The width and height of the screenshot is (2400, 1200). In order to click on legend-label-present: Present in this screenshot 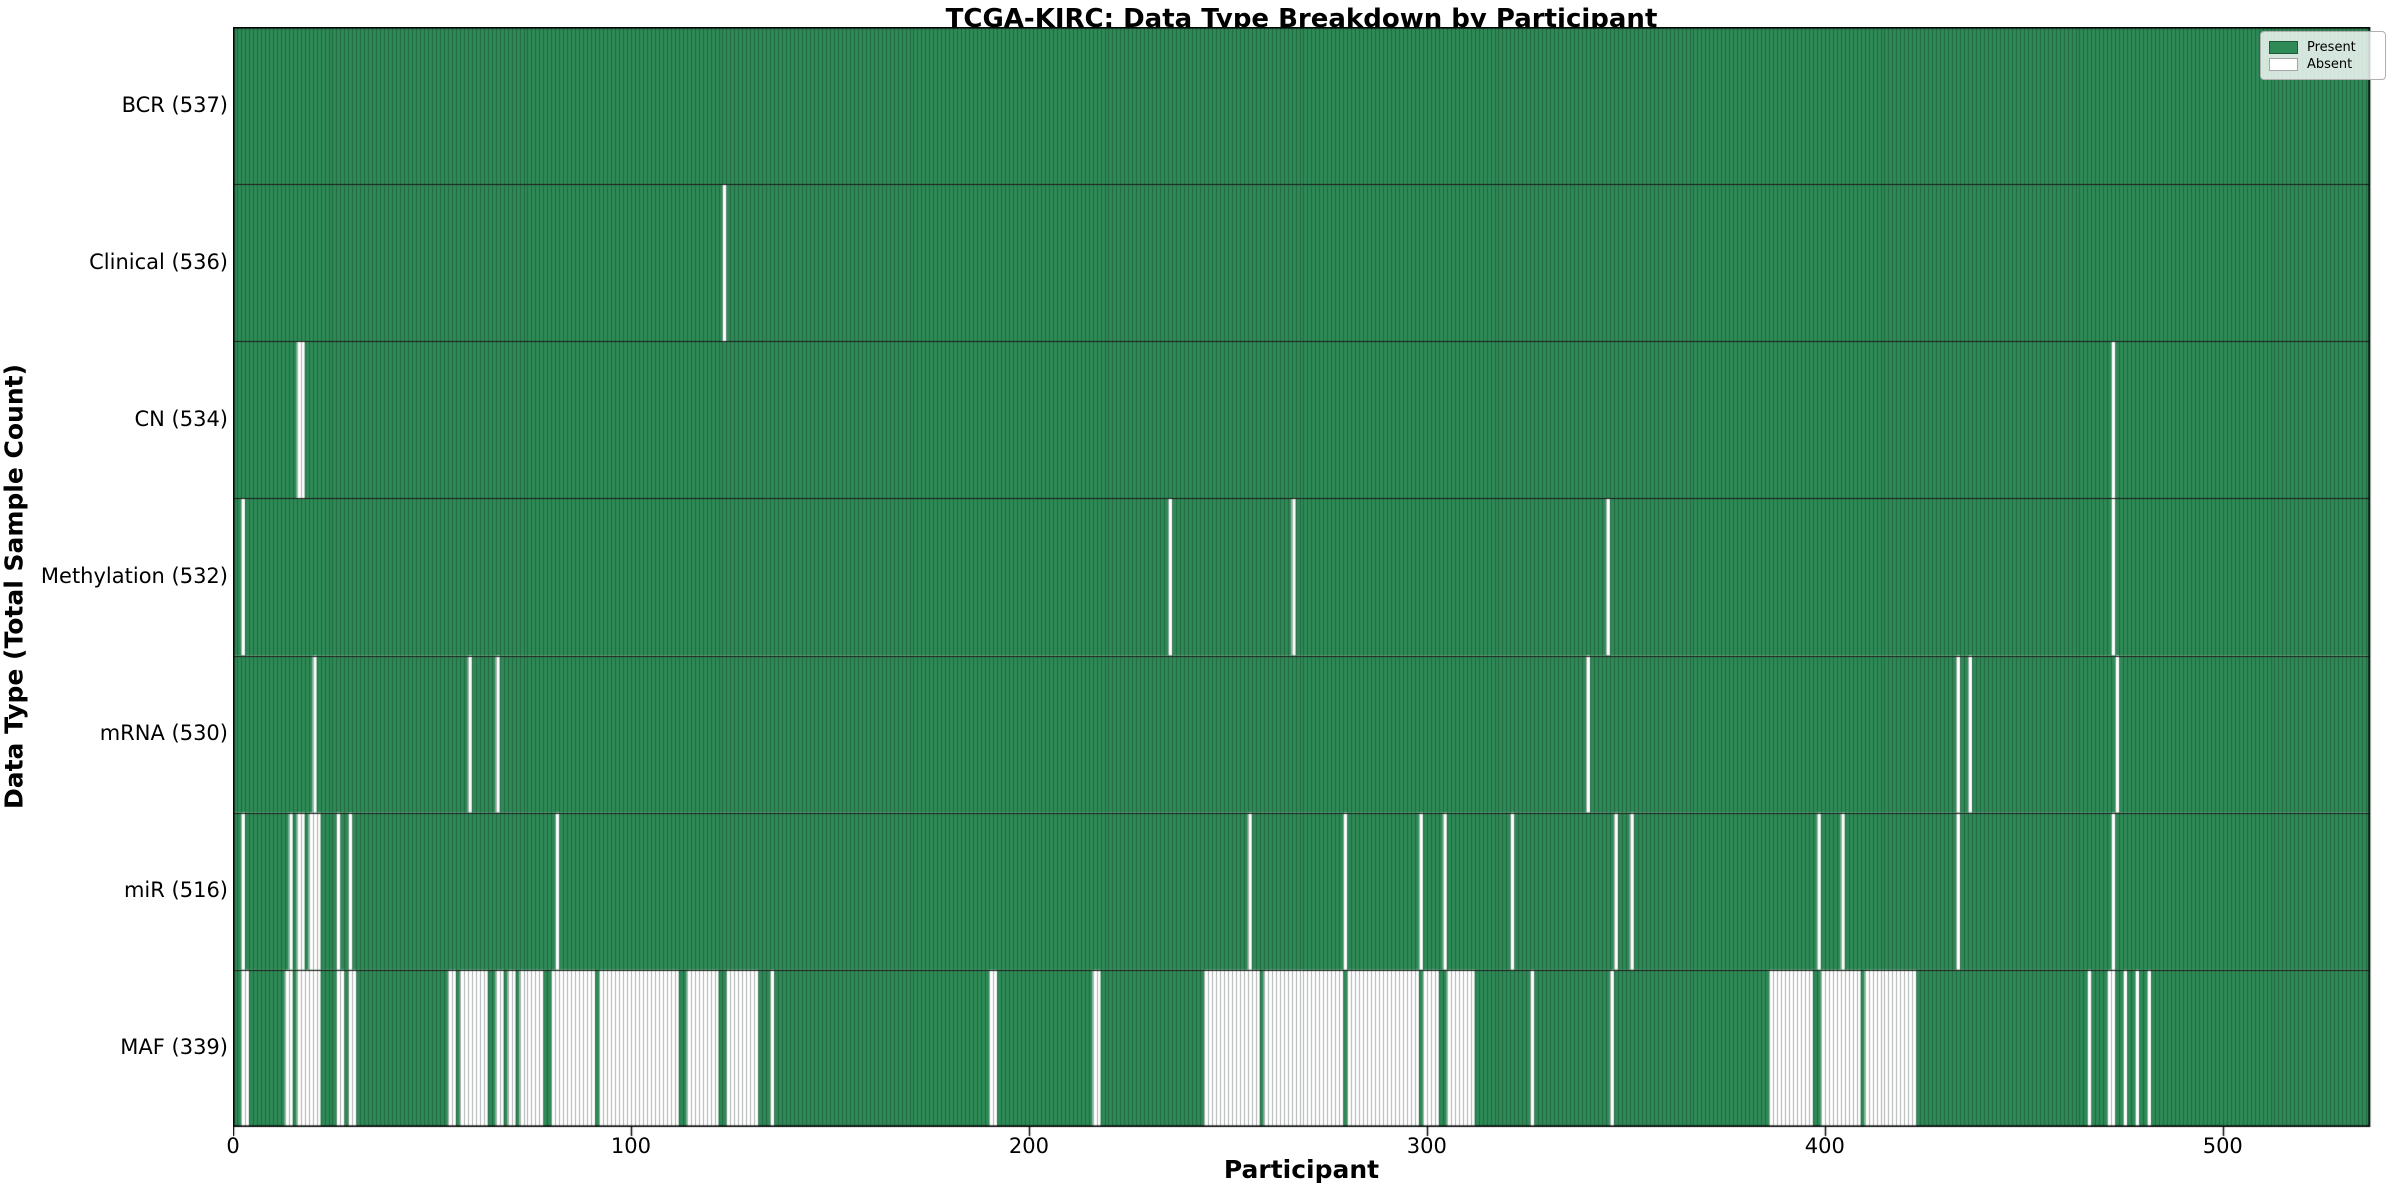, I will do `click(2331, 47)`.